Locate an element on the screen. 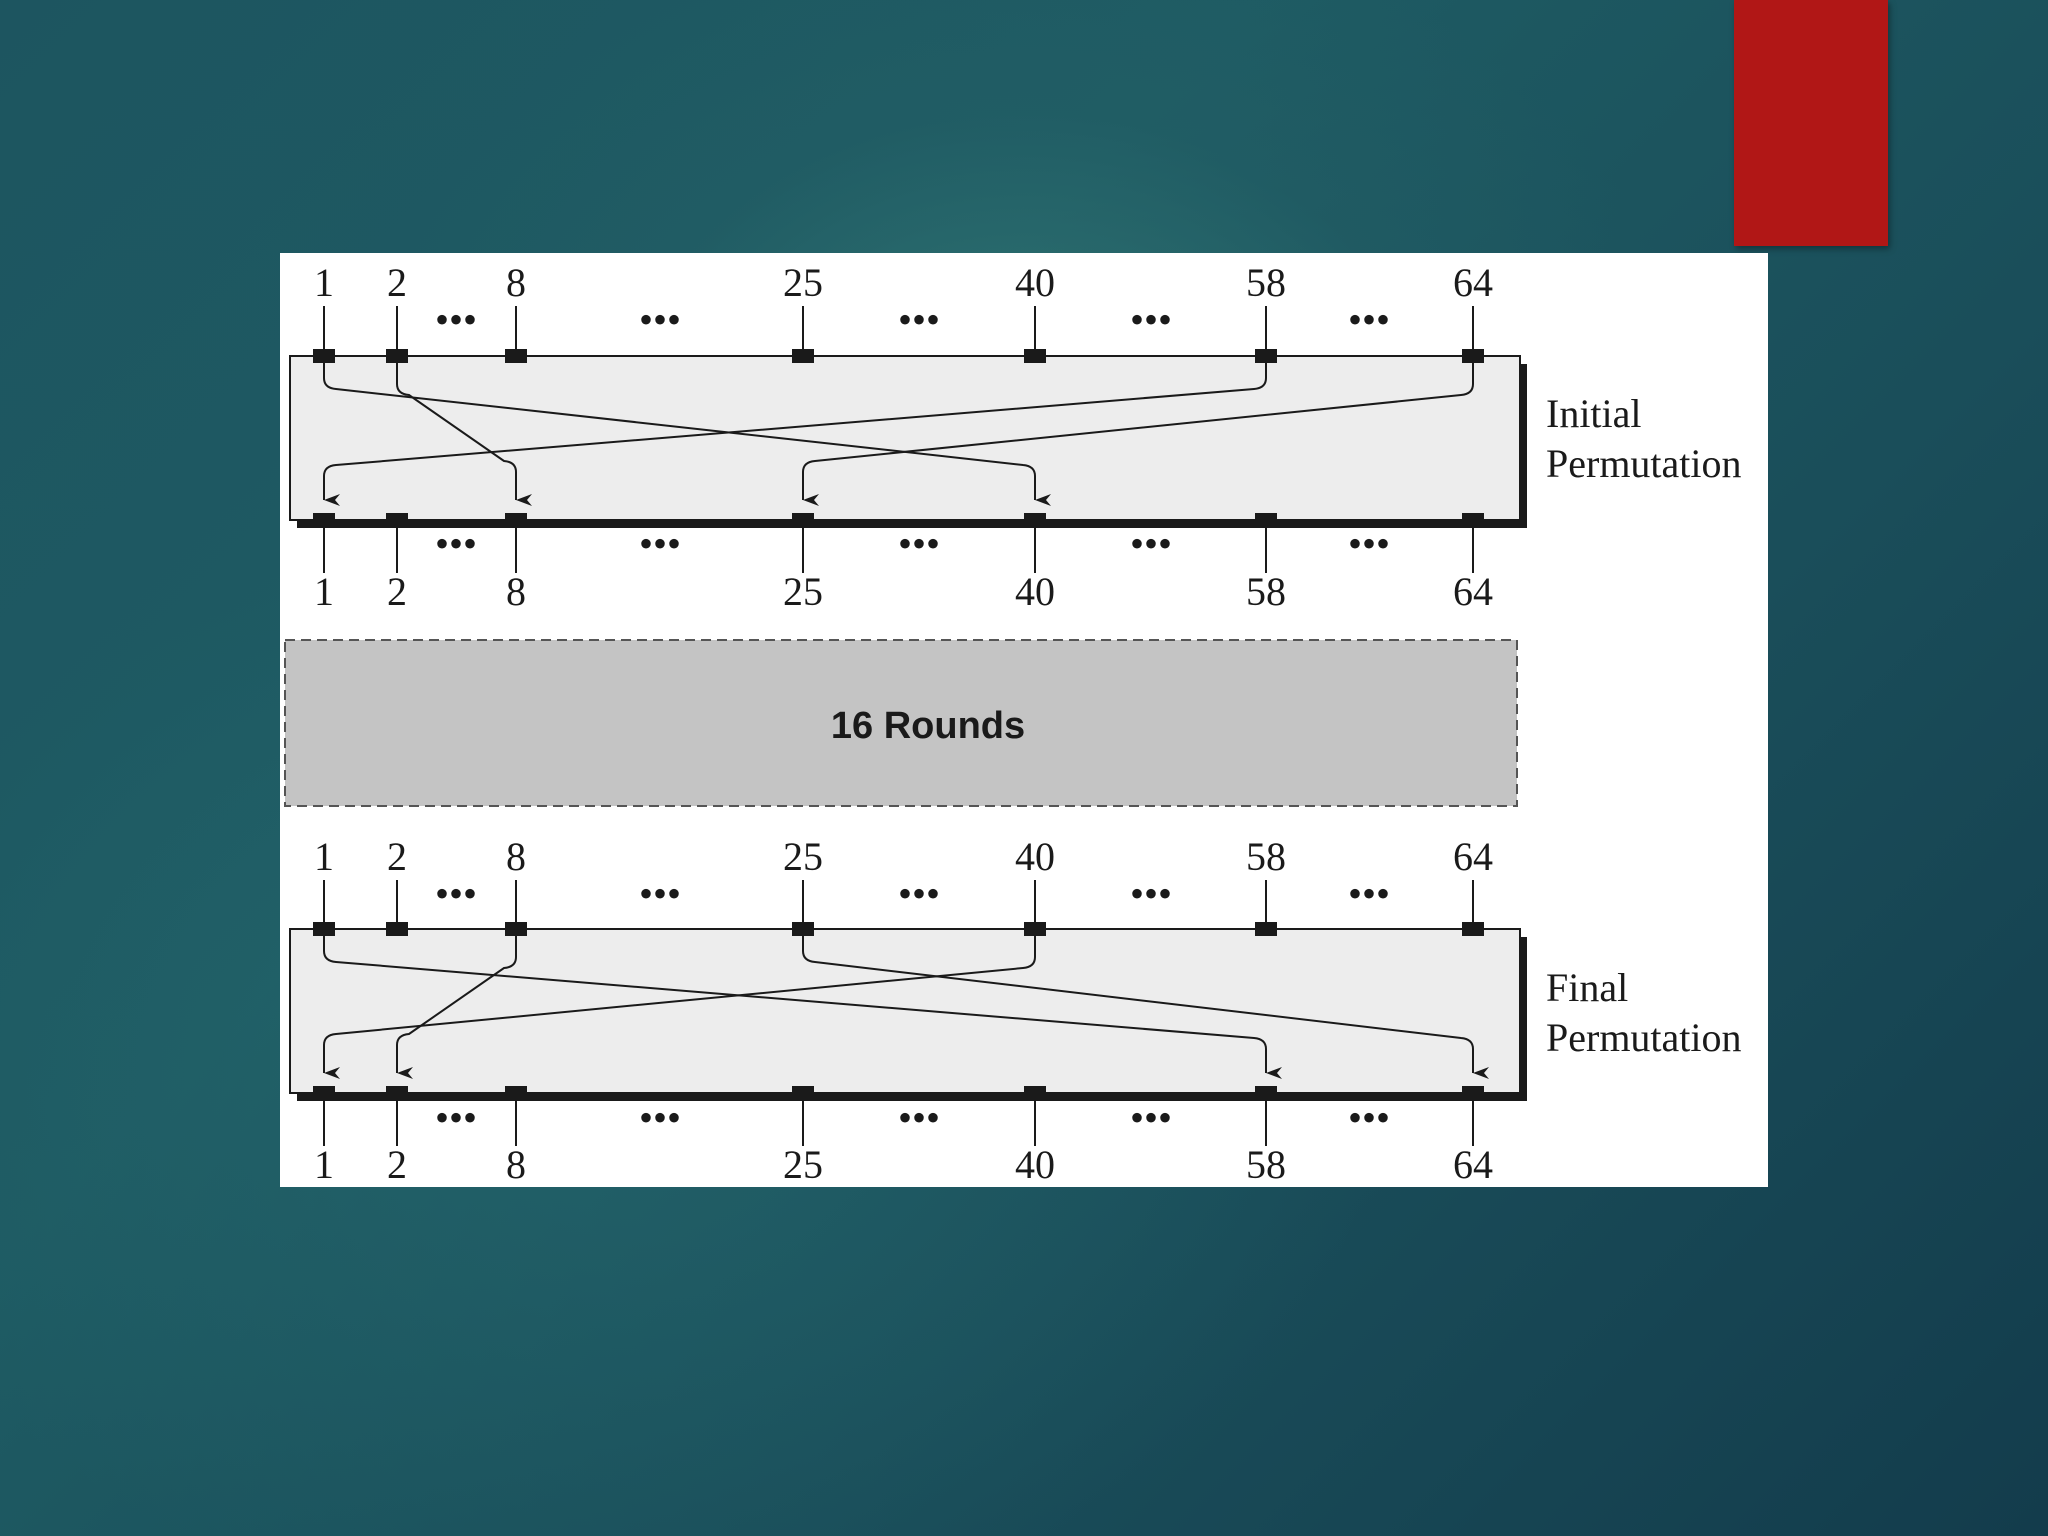  final-permutation-output-ellipsis-2: ••• is located at coordinates (919, 1117).